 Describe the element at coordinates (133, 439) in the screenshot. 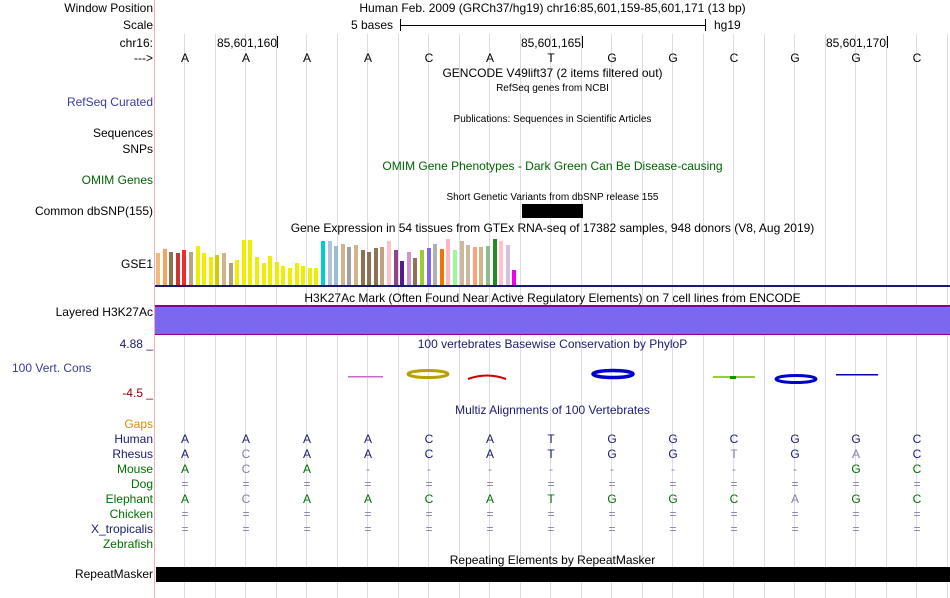

I see `species-label: Human` at that location.